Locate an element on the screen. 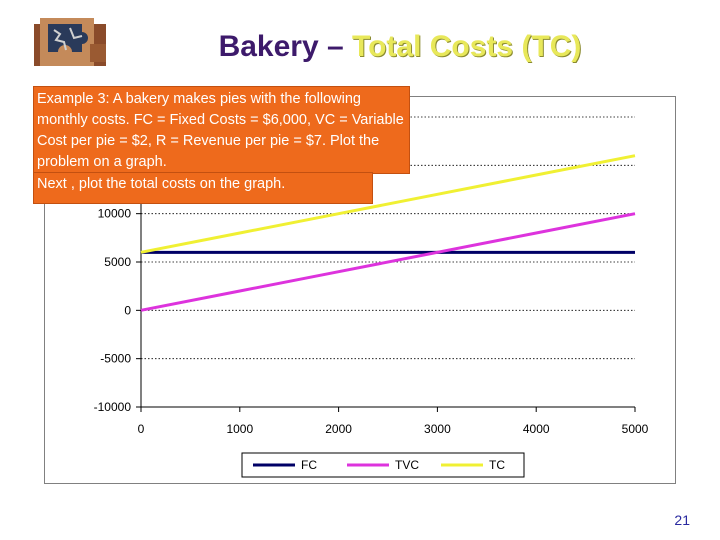 The image size is (720, 540). y-tick-label: 10000 is located at coordinates (115, 214).